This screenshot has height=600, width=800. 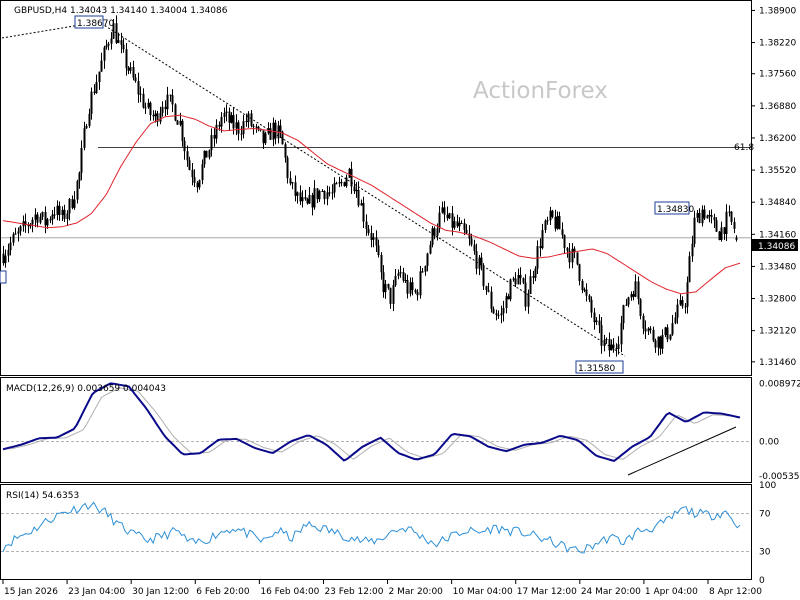 I want to click on watermark: ActionForex, so click(x=540, y=91).